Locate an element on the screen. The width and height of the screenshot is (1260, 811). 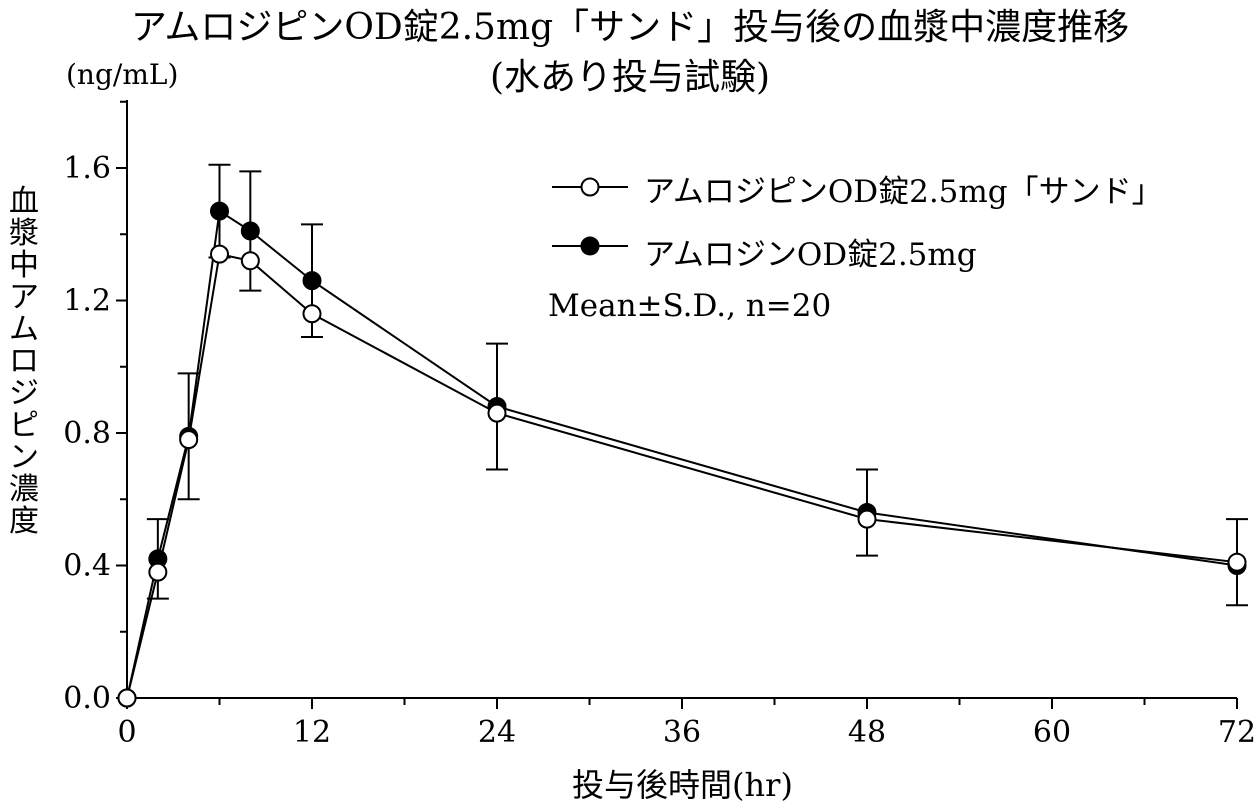
y-tick-label: 0.4 is located at coordinates (87, 566).